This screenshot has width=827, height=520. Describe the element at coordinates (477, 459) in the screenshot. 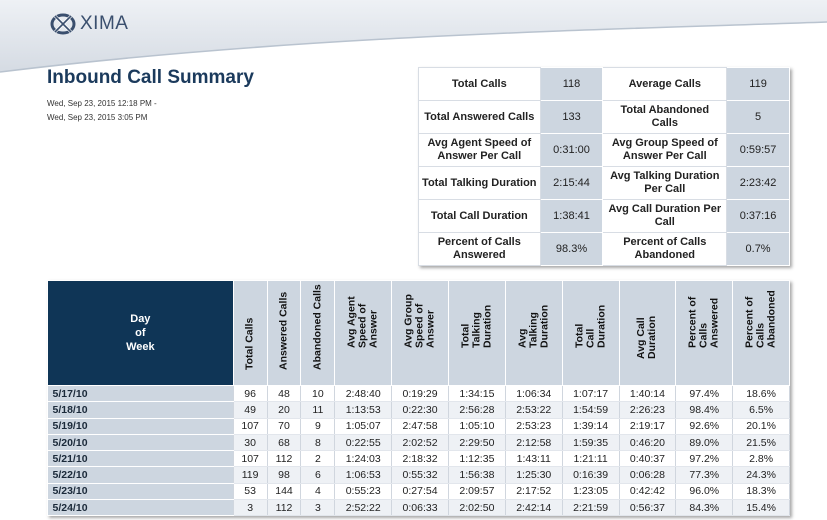

I see `table-cell: 1:12:35` at that location.